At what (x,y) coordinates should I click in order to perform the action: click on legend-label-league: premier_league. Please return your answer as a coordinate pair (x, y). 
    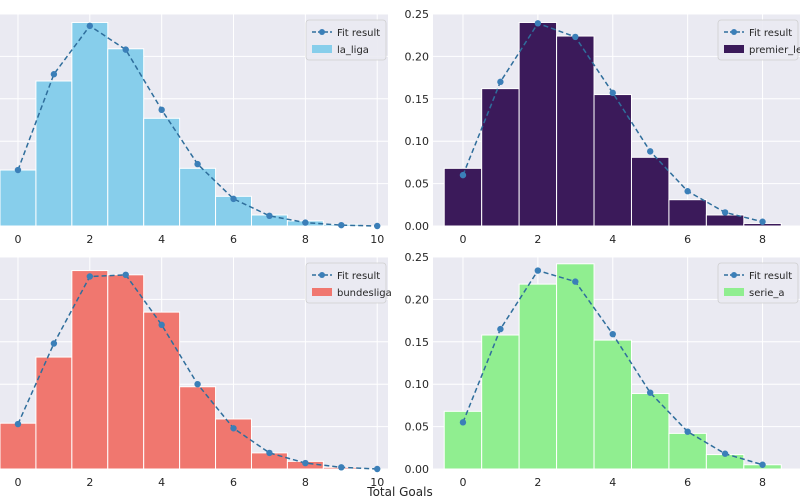
    Looking at the image, I should click on (774, 50).